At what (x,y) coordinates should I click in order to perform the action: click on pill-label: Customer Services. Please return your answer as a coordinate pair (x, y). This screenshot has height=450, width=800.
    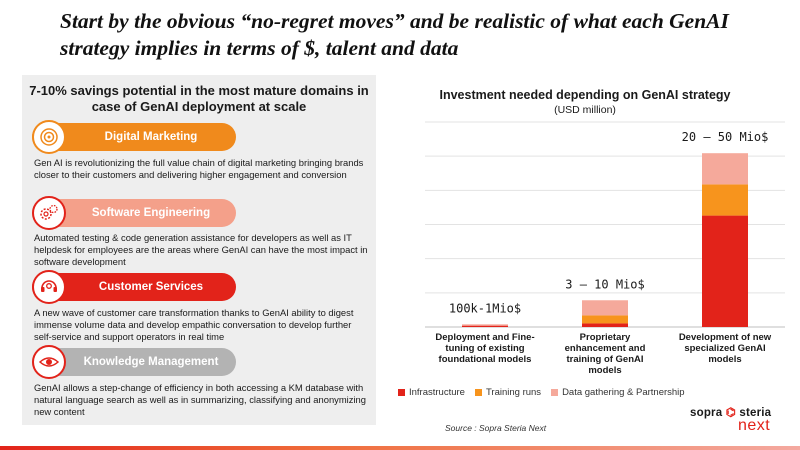
    Looking at the image, I should click on (151, 287).